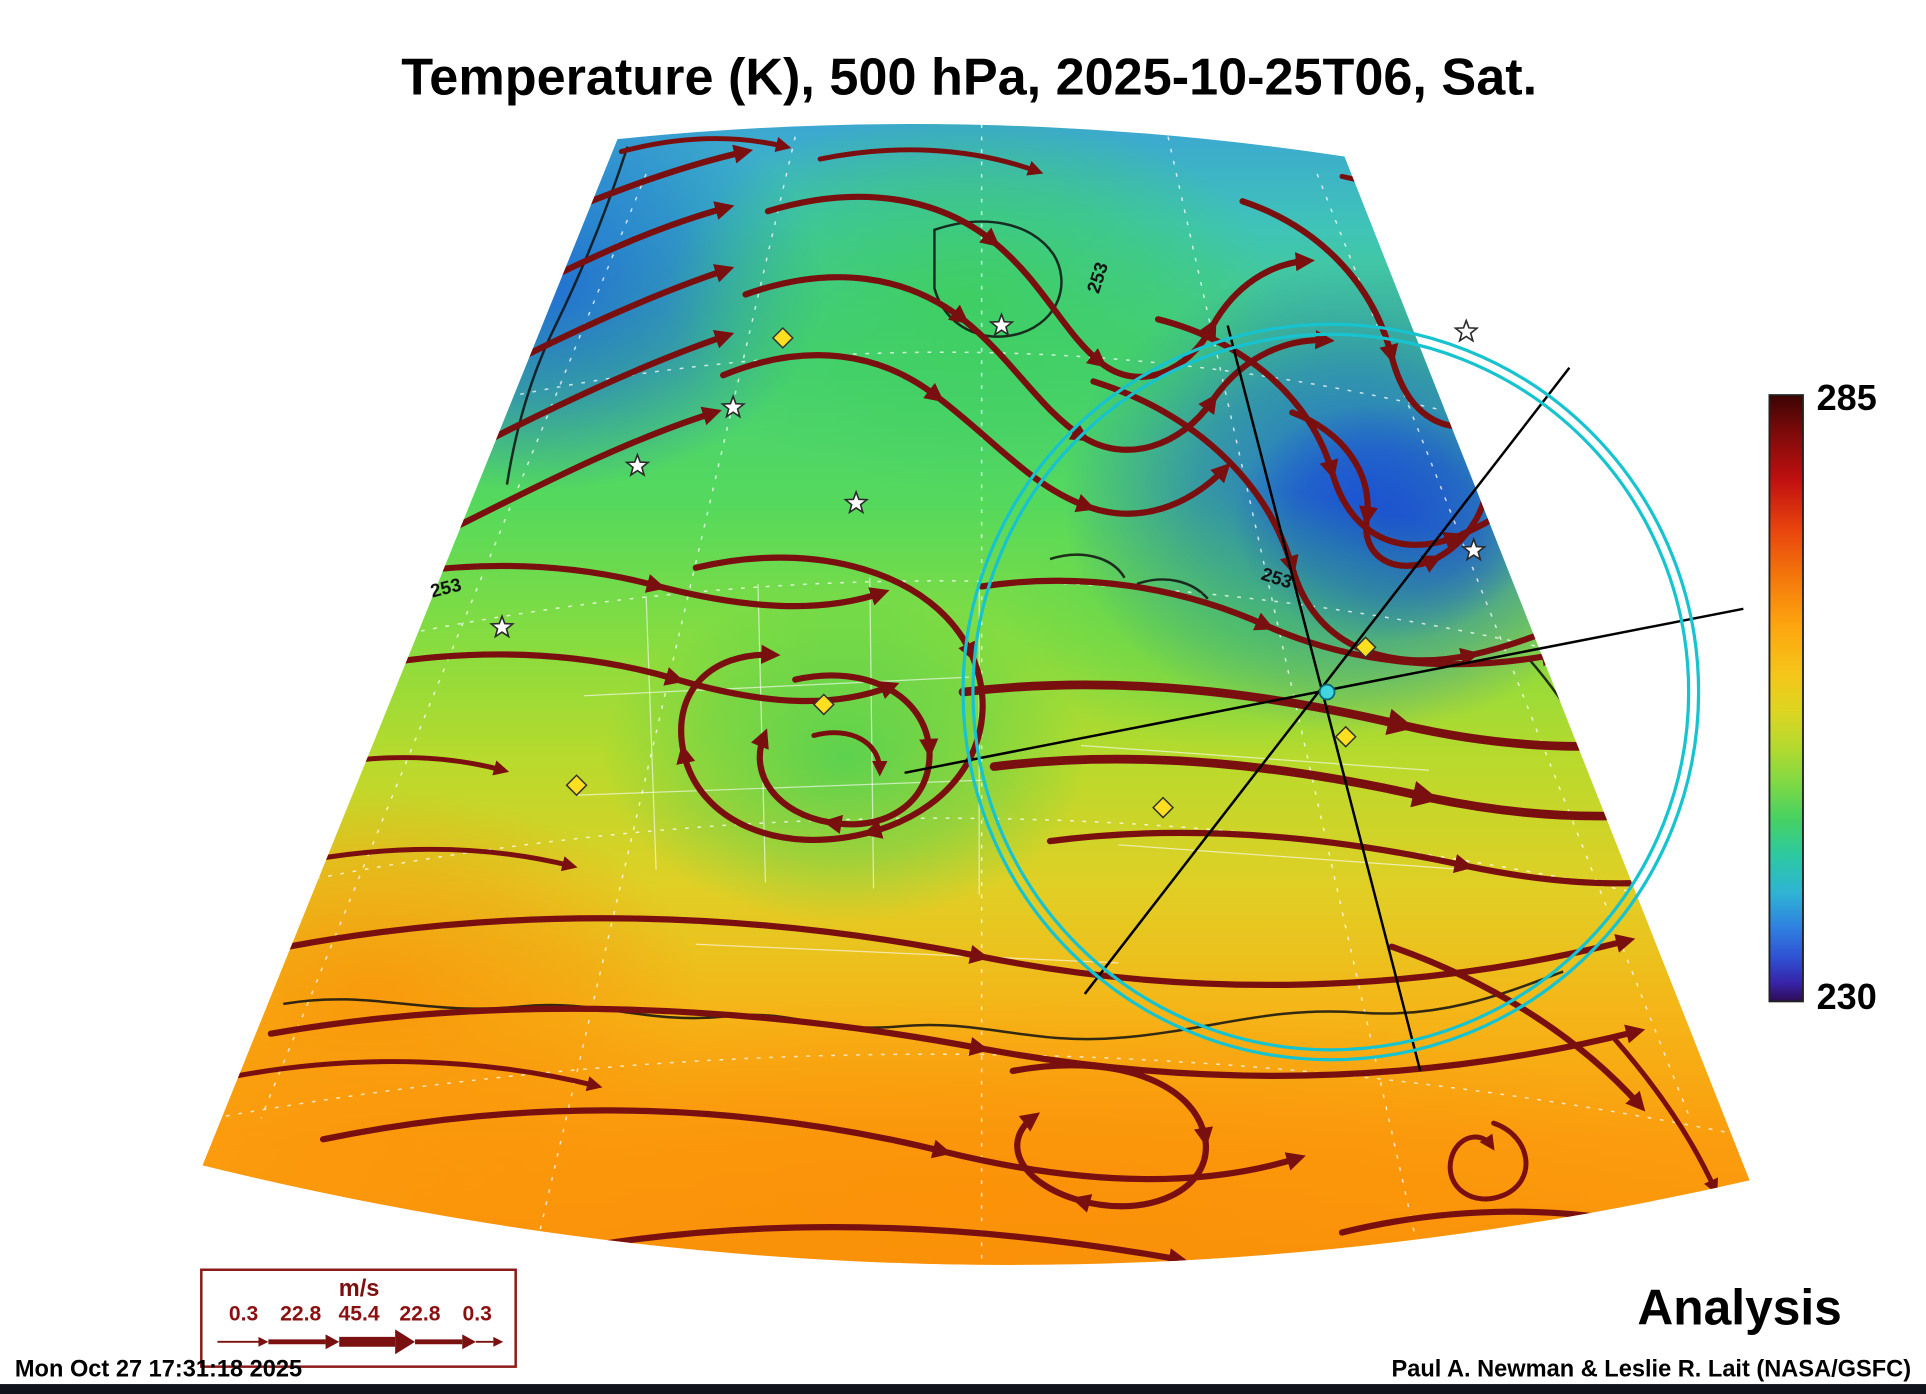 The image size is (1926, 1394). What do you see at coordinates (1847, 996) in the screenshot?
I see `colorbar-min-label: 230` at bounding box center [1847, 996].